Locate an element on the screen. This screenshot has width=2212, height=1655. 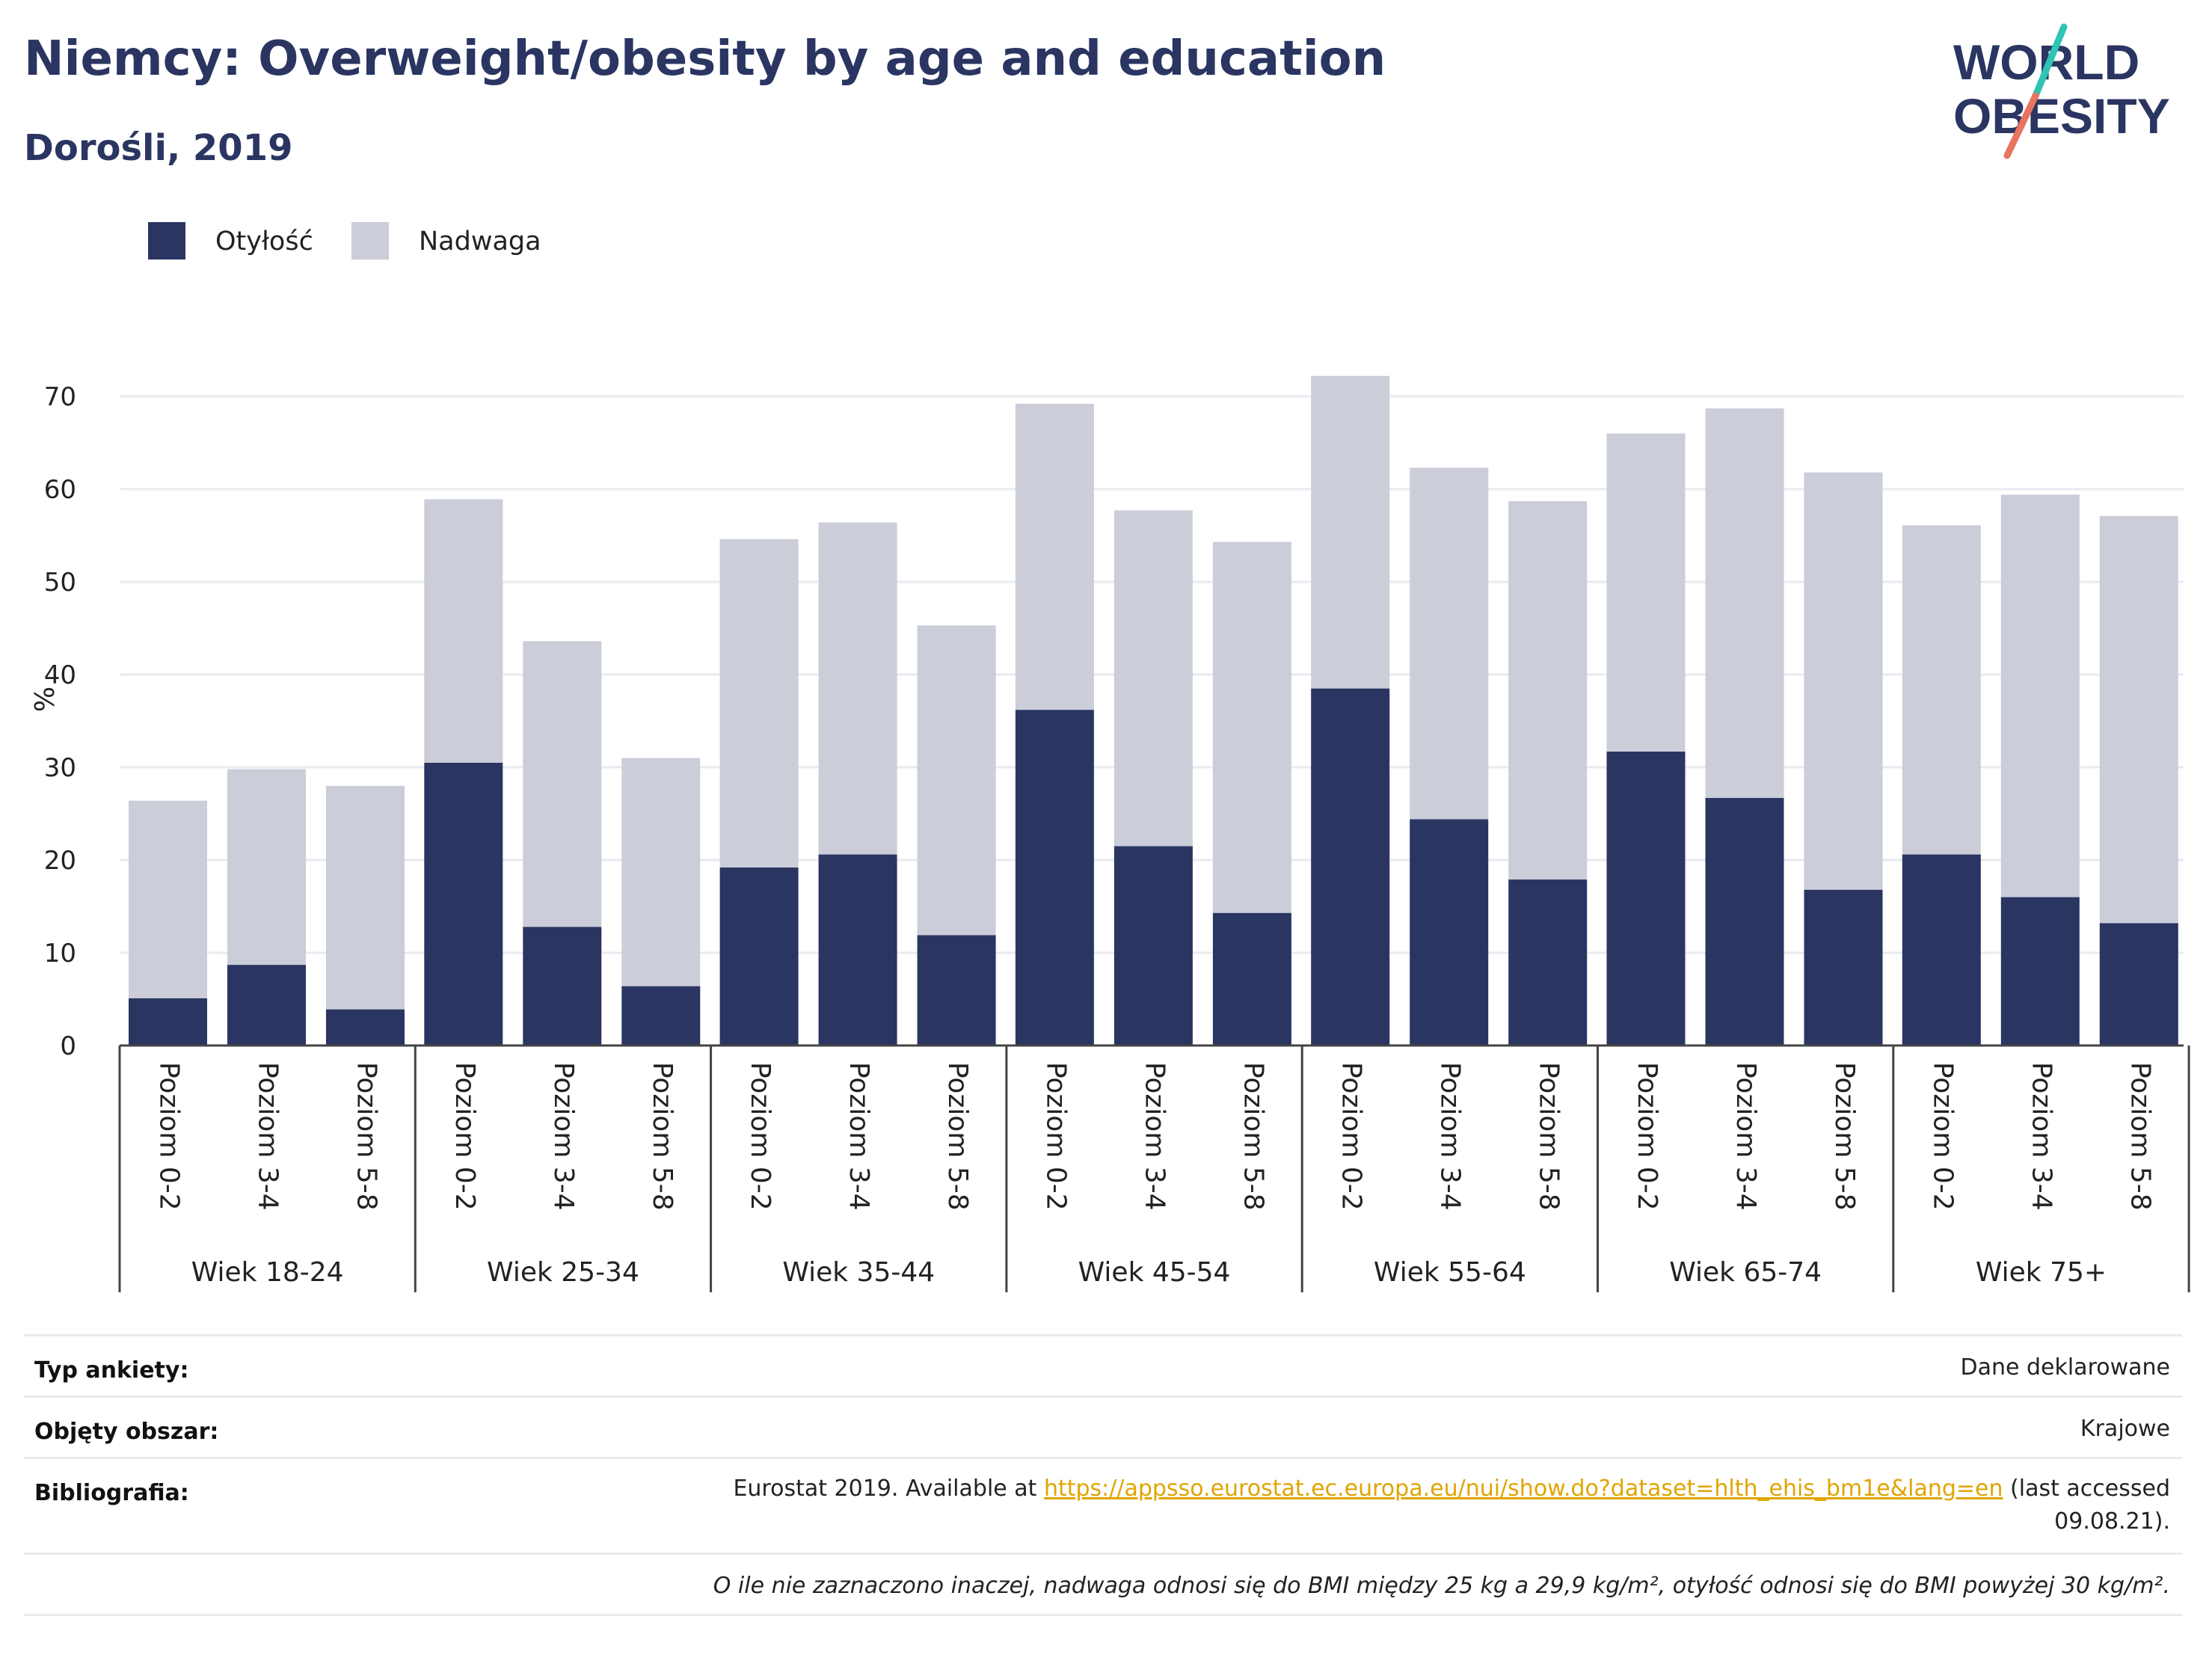
y-axis-label: % is located at coordinates (45, 699).